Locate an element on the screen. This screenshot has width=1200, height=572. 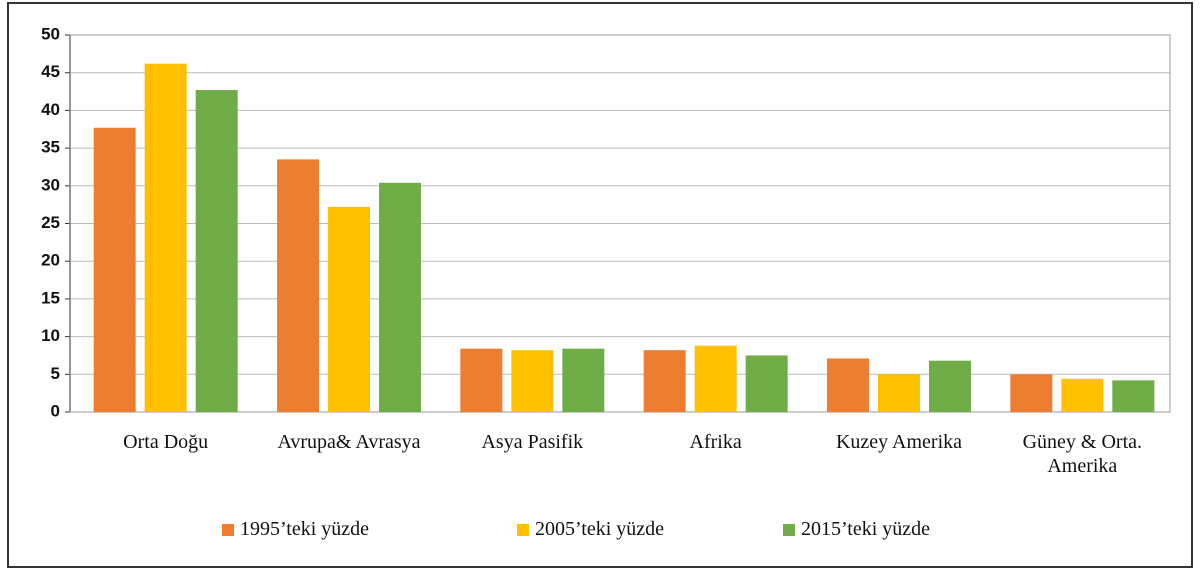
x-tick-label: Kuzey Amerika is located at coordinates (899, 442).